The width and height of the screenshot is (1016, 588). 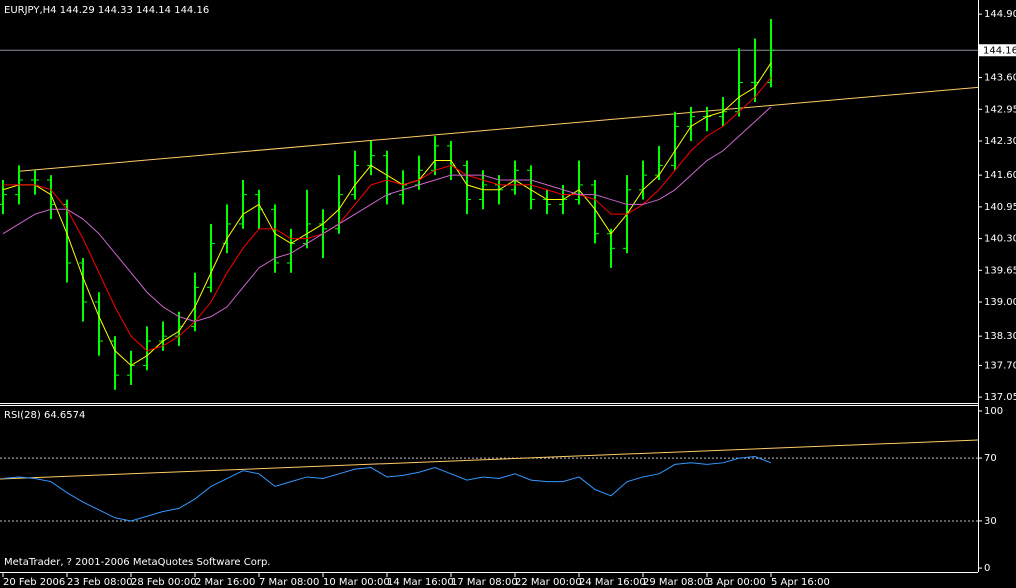 I want to click on y-tick-label: 70, so click(x=990, y=458).